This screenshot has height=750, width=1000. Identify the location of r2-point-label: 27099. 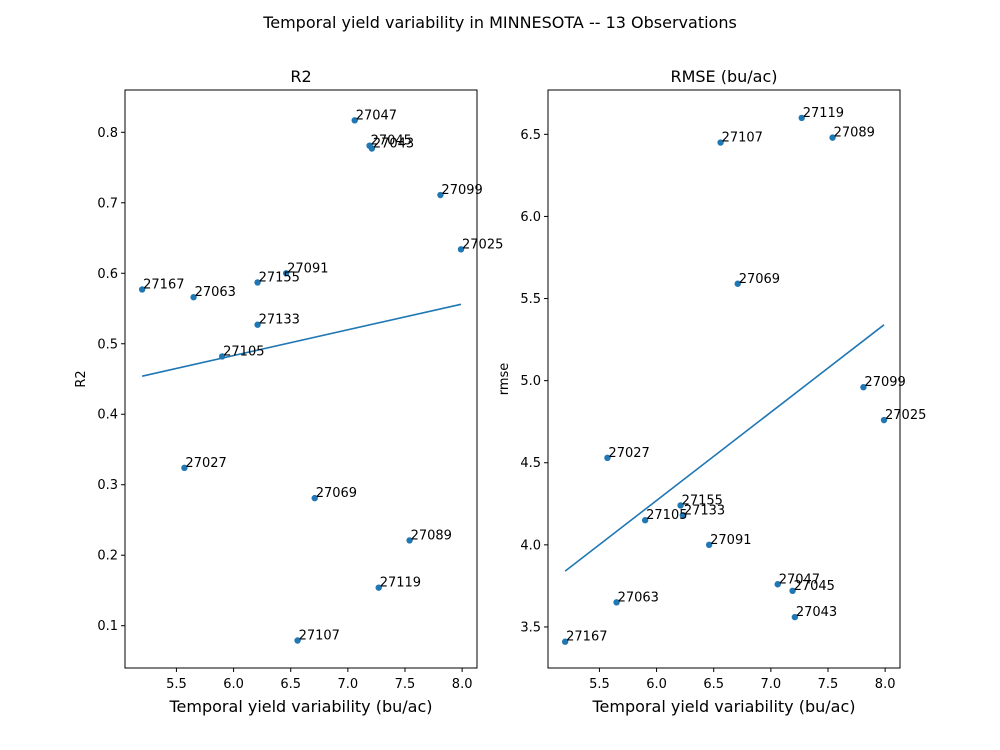
(461, 190).